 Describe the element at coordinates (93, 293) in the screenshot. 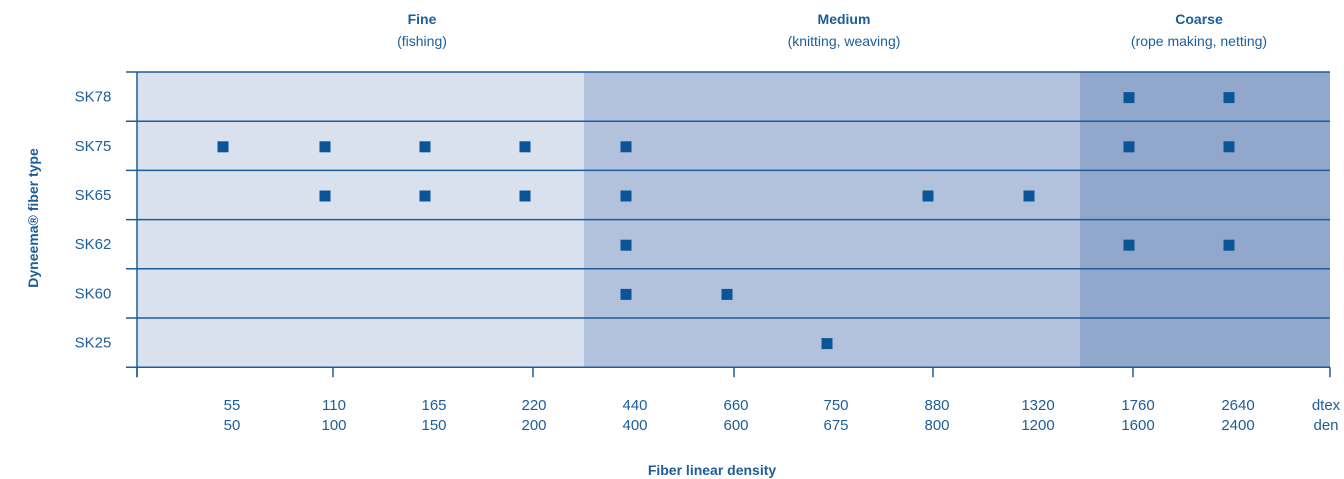

I see `y-tick-label: SK60` at that location.